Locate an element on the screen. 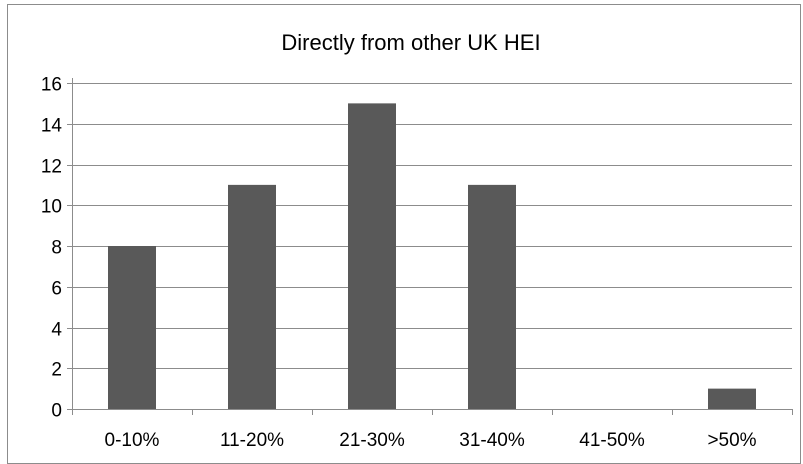 This screenshot has width=803, height=464. x-tick-label: 41-50% is located at coordinates (612, 440).